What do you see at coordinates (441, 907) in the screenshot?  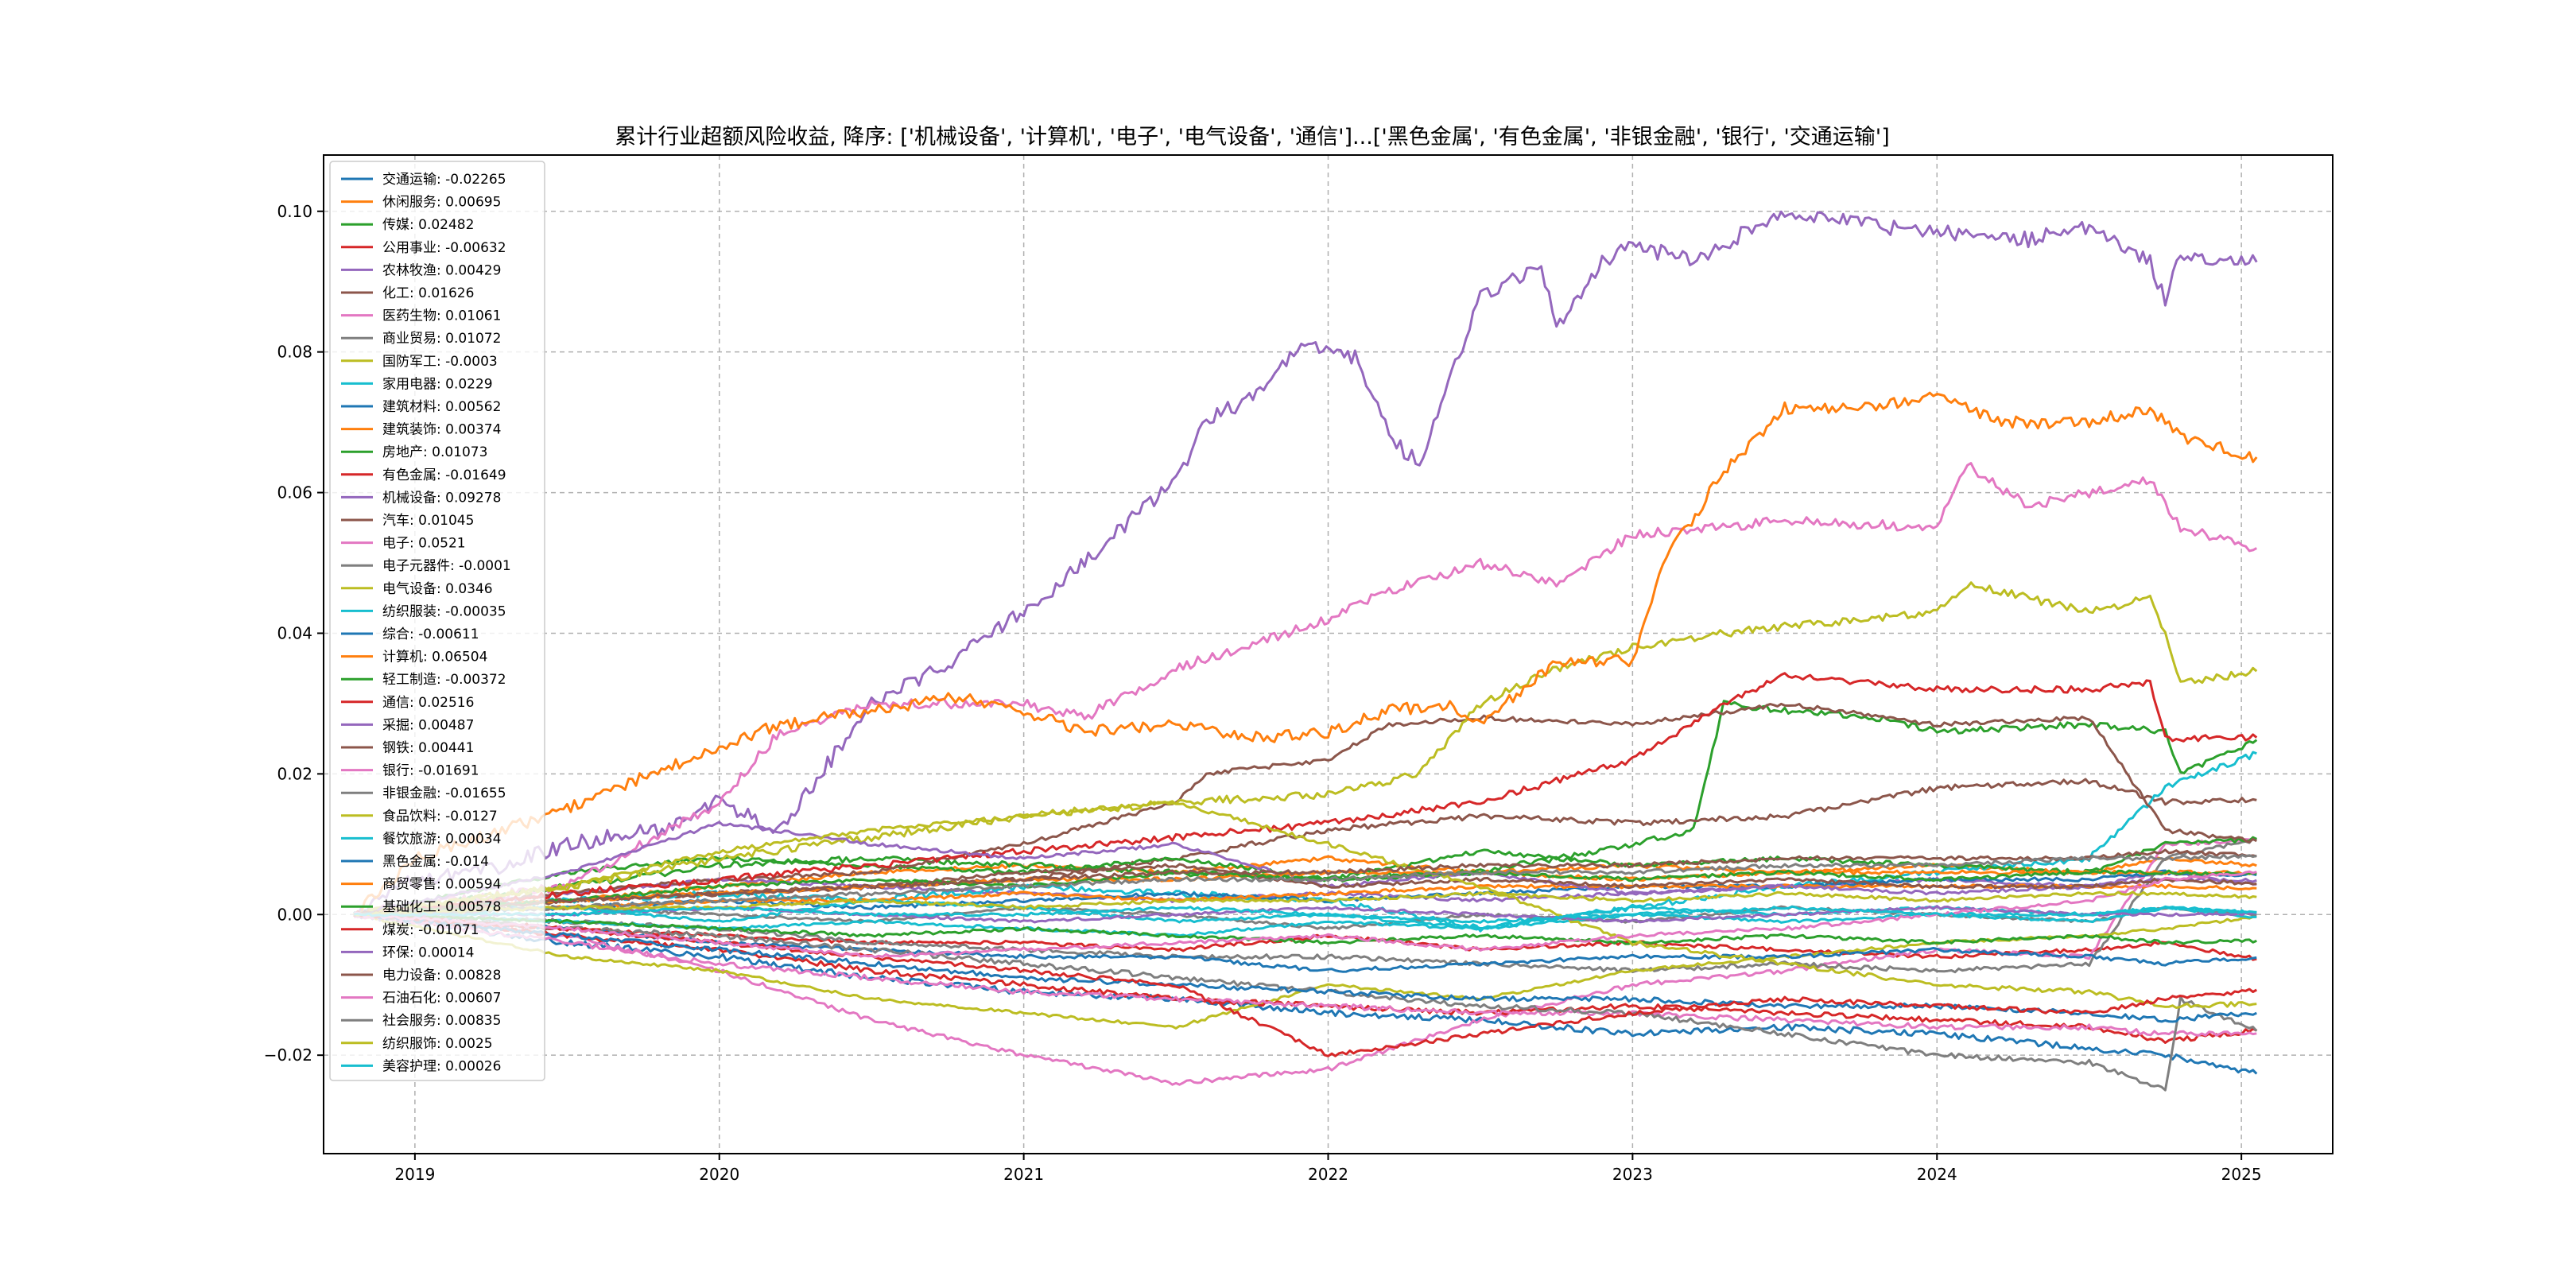 I see `legend-entry: 基础化工: 0.00578` at bounding box center [441, 907].